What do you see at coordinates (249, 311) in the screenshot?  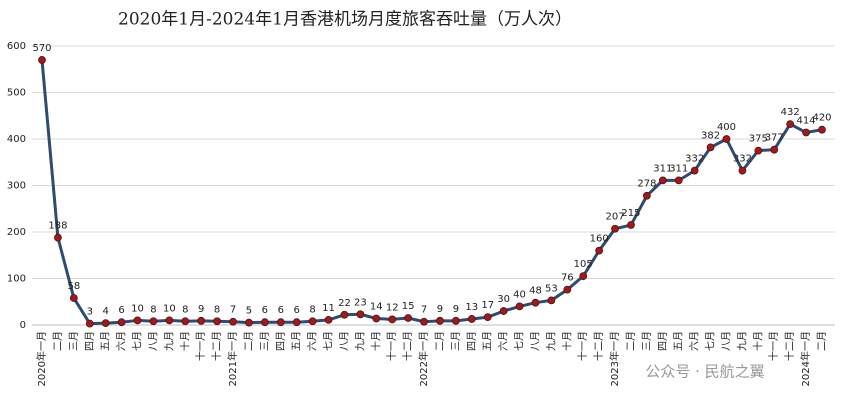 I see `data-label: 5` at bounding box center [249, 311].